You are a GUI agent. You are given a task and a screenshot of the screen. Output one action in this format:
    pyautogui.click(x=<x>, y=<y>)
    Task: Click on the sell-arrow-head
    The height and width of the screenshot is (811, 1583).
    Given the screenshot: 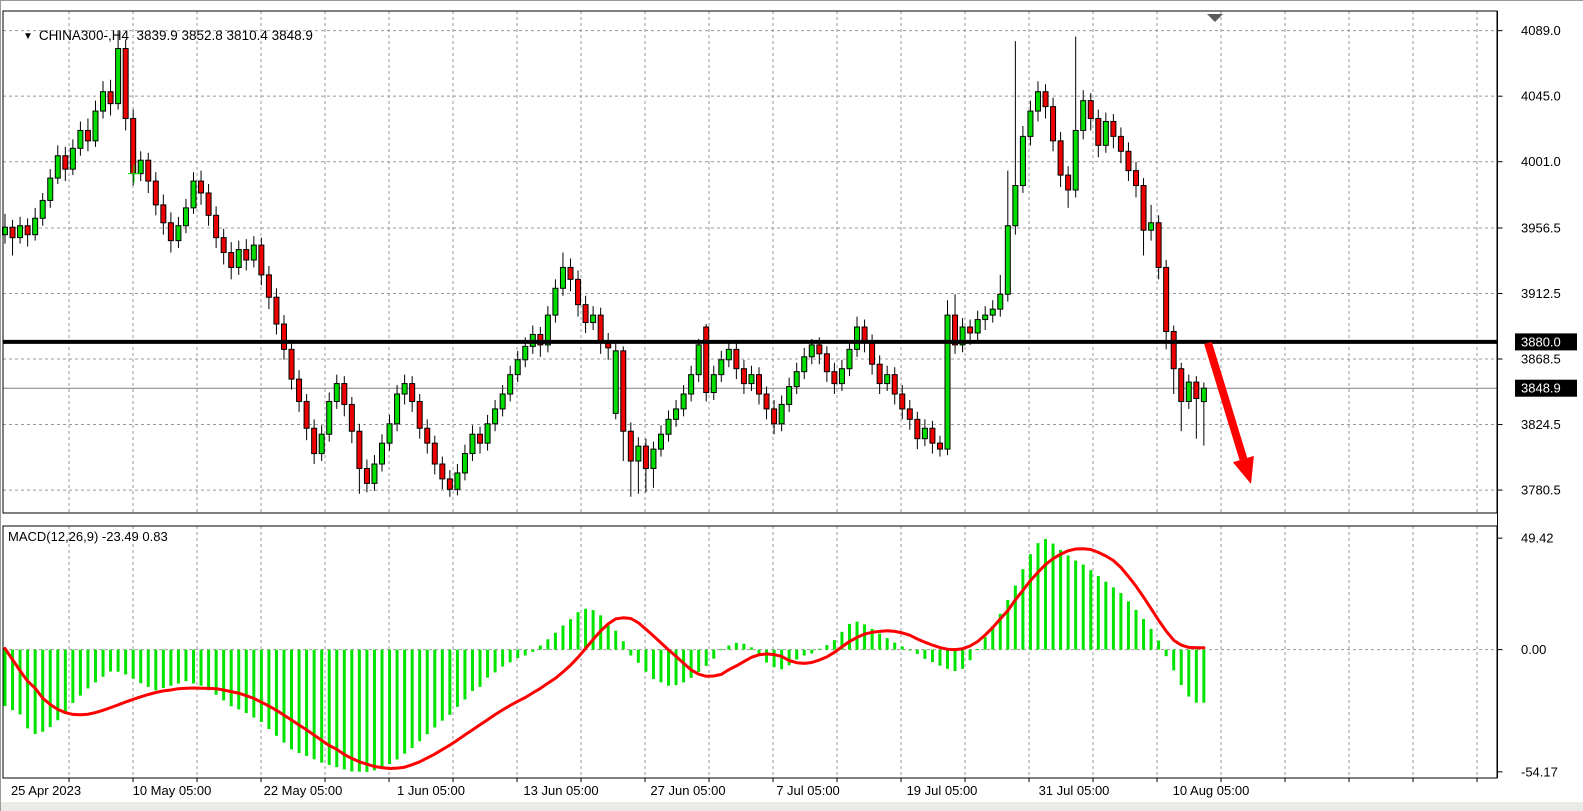 What is the action you would take?
    pyautogui.click(x=1243, y=469)
    